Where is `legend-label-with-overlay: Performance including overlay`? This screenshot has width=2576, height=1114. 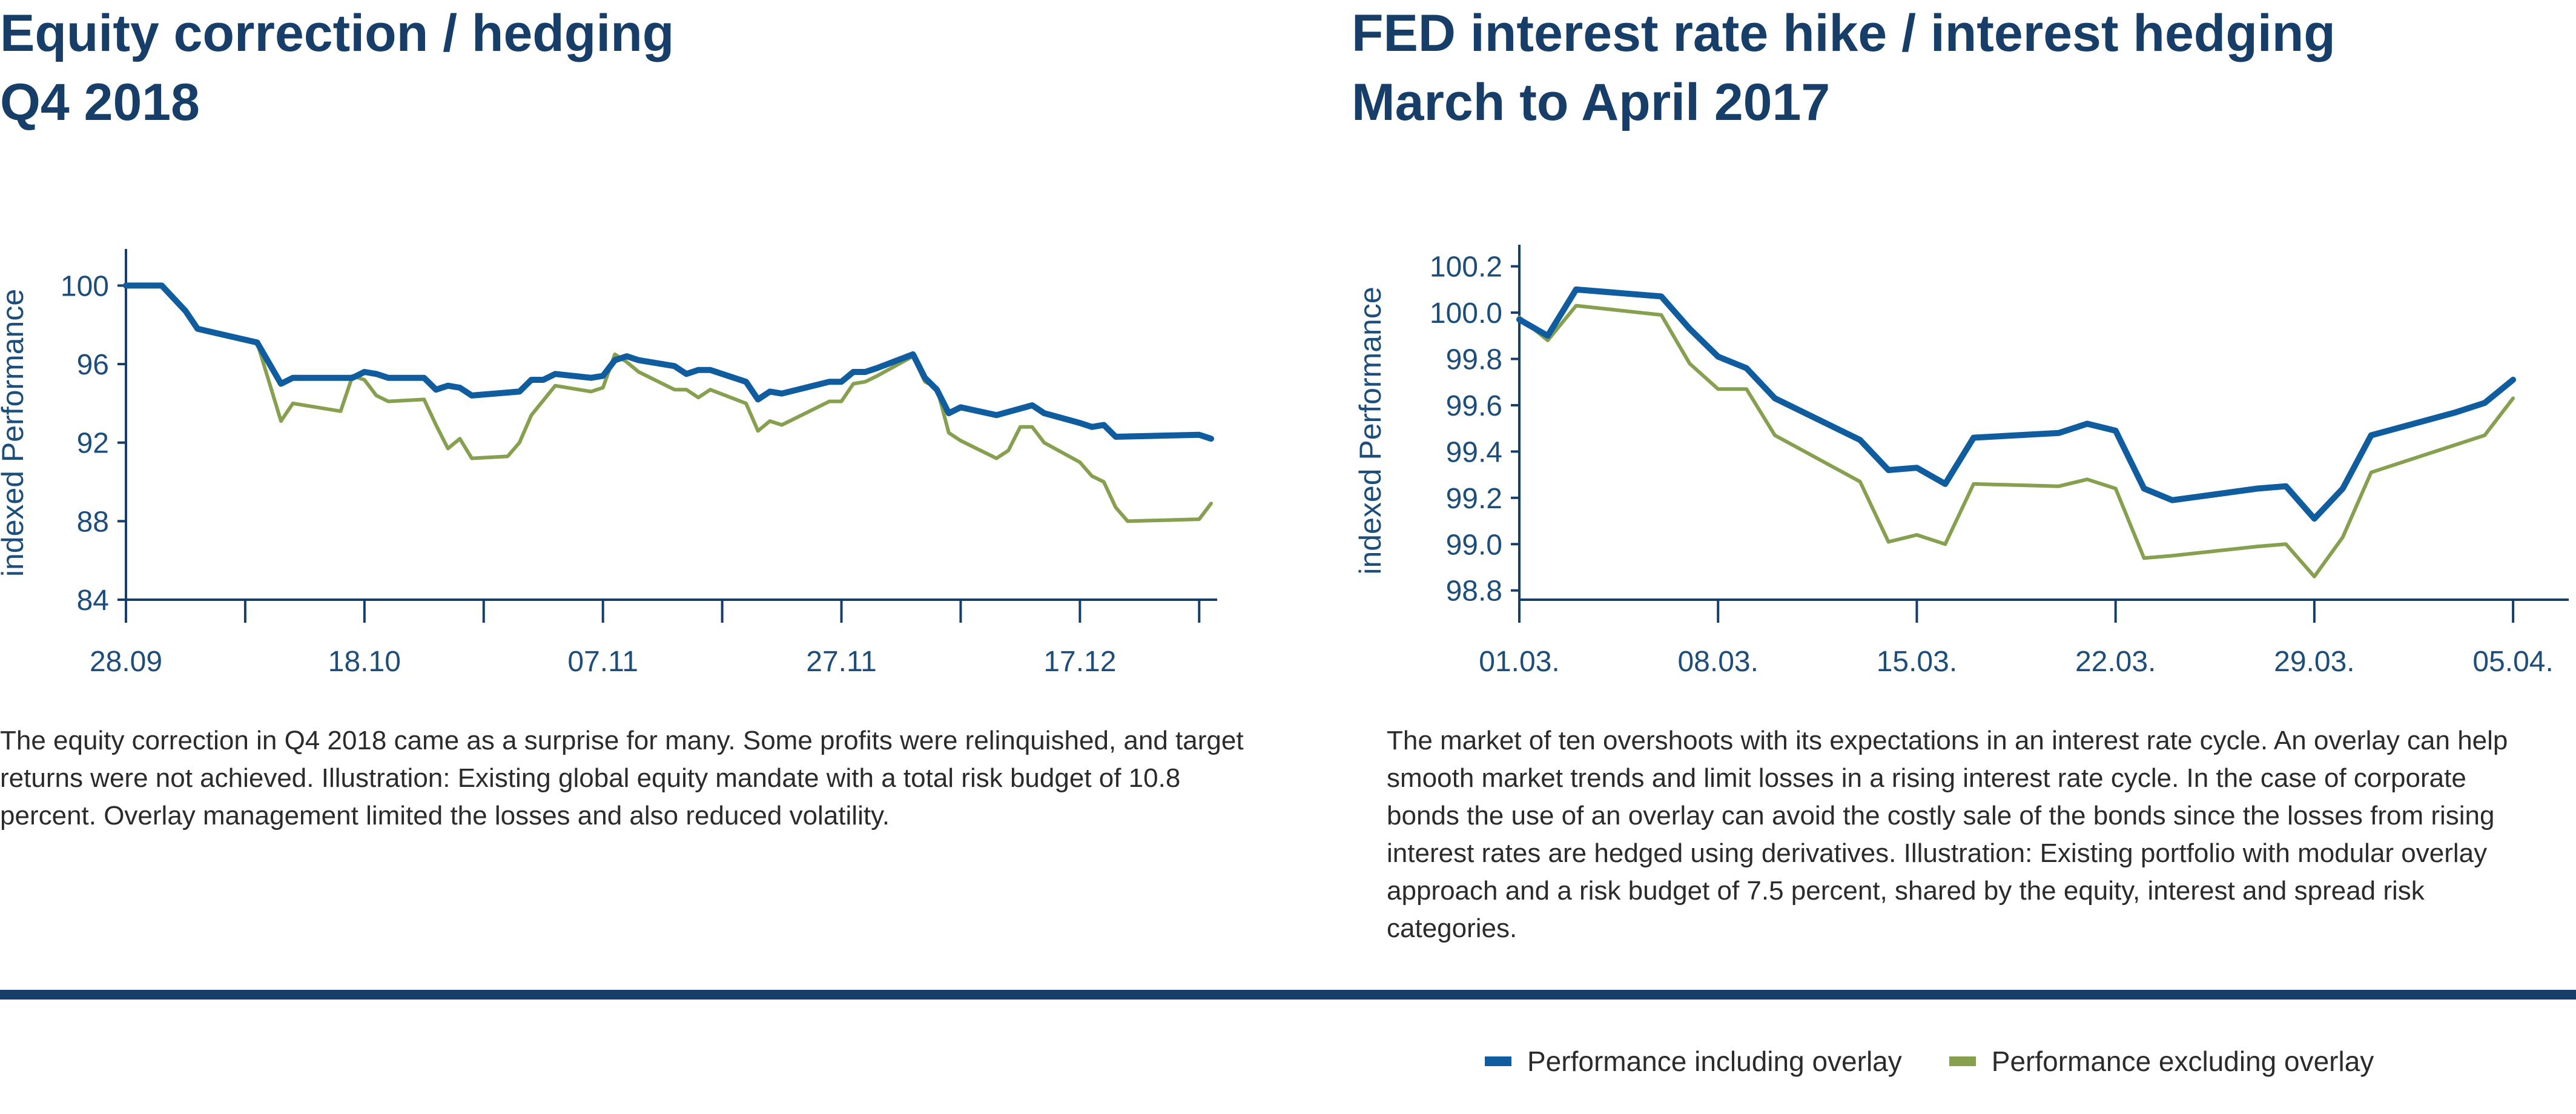
legend-label-with-overlay: Performance including overlay is located at coordinates (1714, 1062).